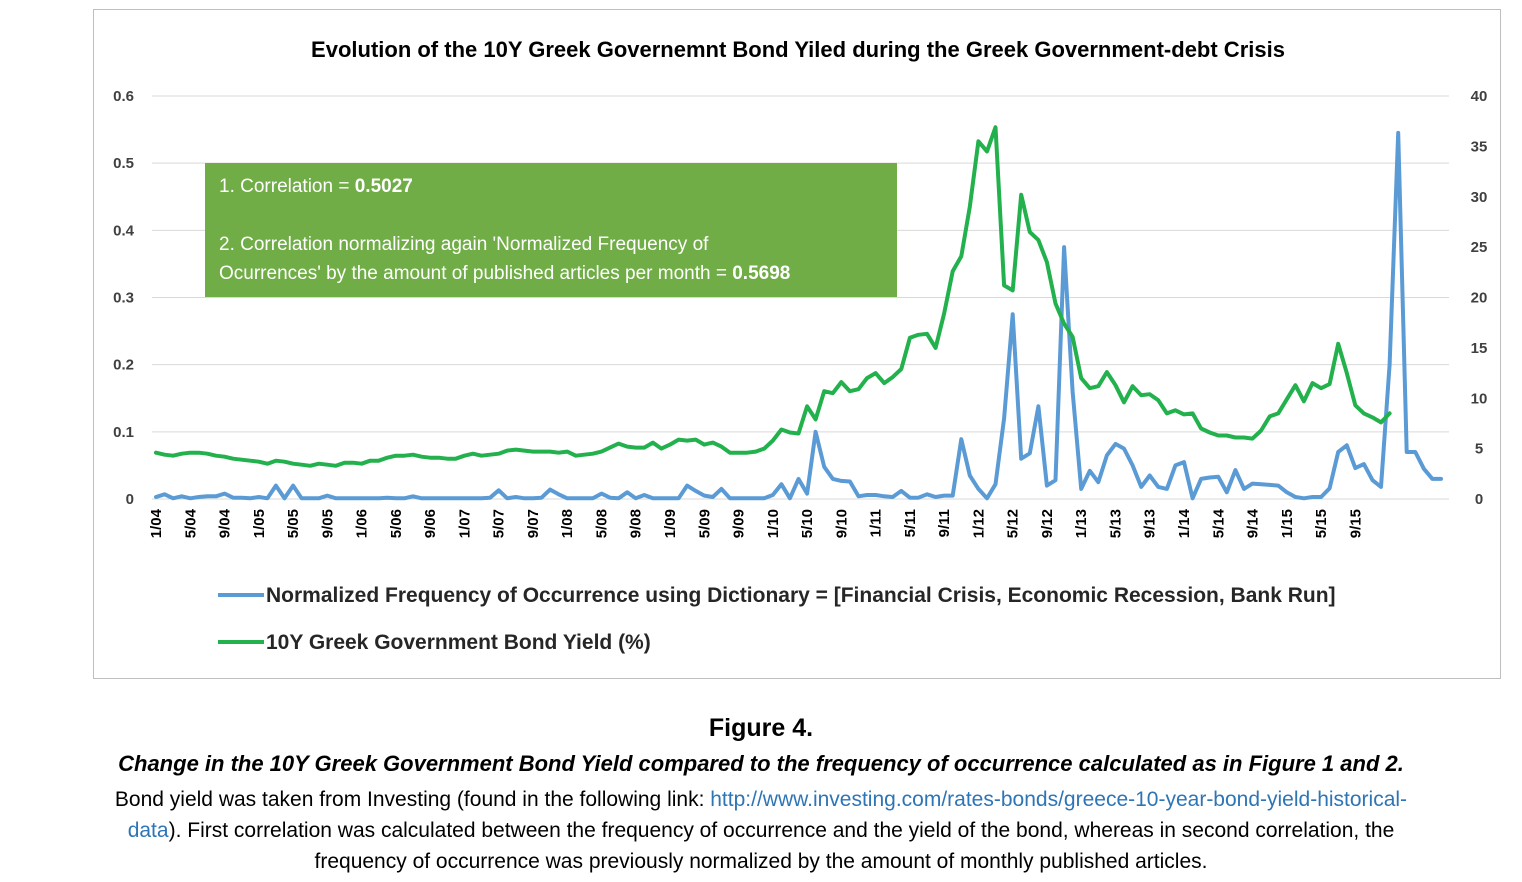 The height and width of the screenshot is (882, 1522). What do you see at coordinates (978, 523) in the screenshot?
I see `x-tick-label: 1/12` at bounding box center [978, 523].